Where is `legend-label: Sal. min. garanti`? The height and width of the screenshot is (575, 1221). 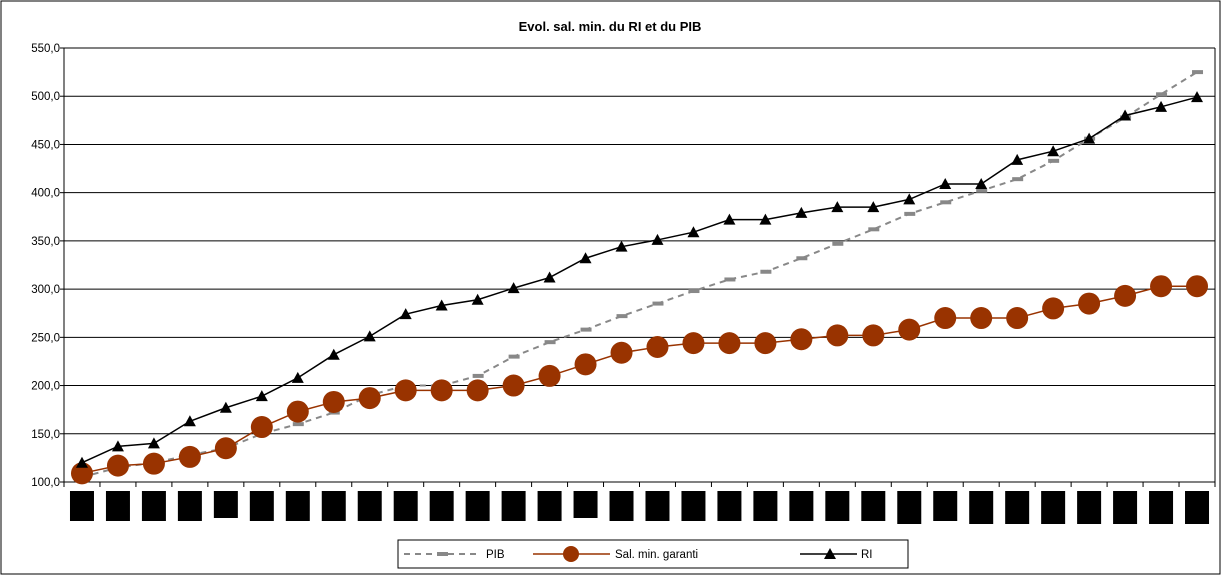 legend-label: Sal. min. garanti is located at coordinates (656, 555).